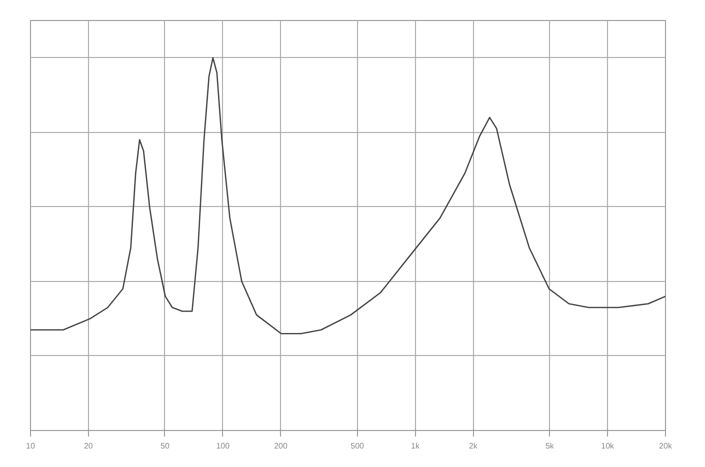 The image size is (705, 467). What do you see at coordinates (666, 446) in the screenshot?
I see `x-tick-label: 20k` at bounding box center [666, 446].